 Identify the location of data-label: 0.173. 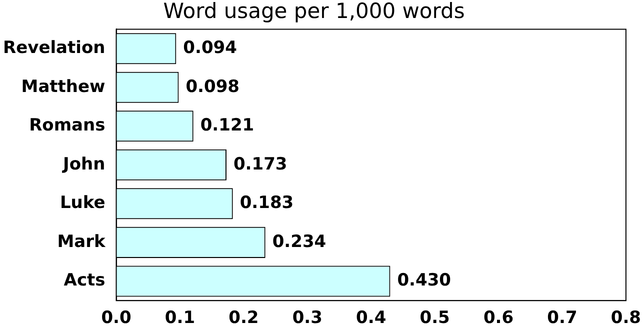
(260, 164).